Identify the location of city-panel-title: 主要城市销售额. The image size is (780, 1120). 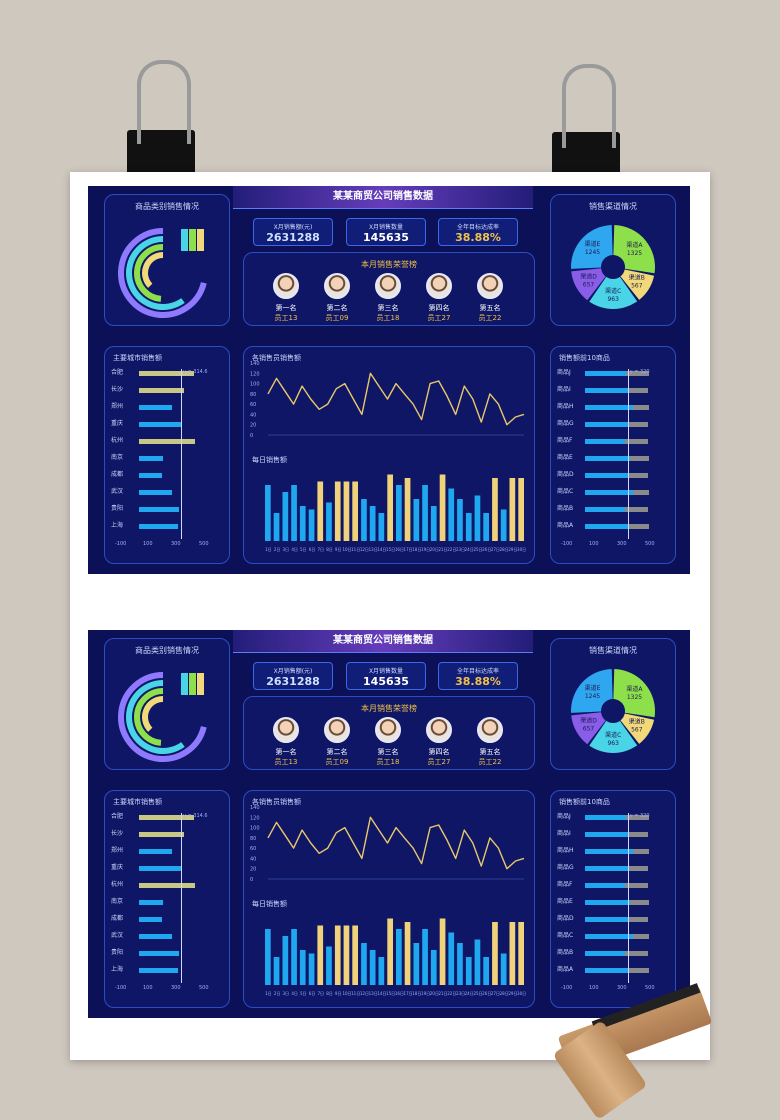
(137, 358).